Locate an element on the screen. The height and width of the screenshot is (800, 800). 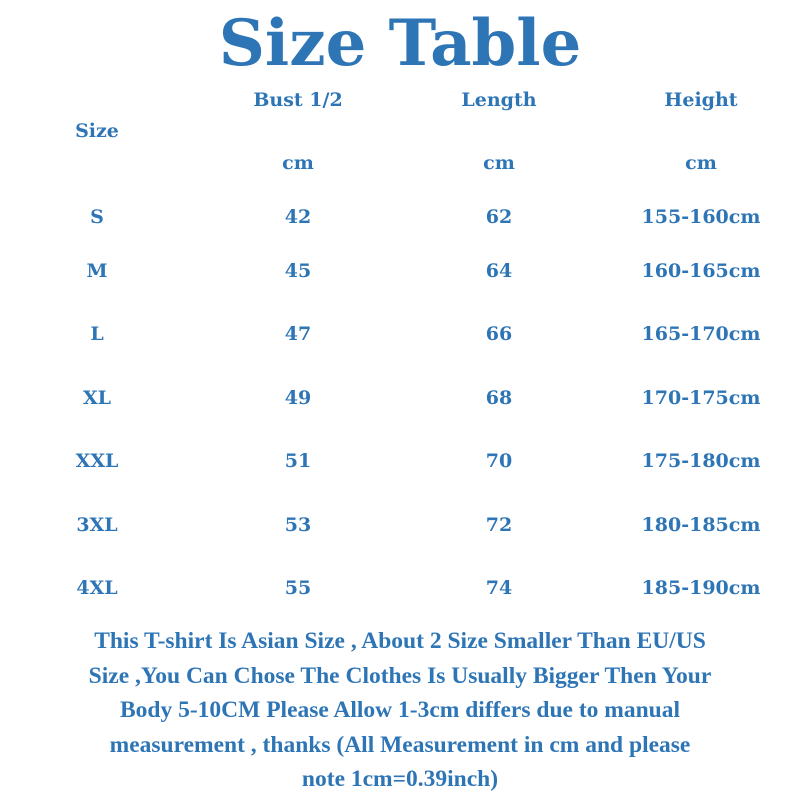
note-line: note 1cm=0.39inch) is located at coordinates (400, 779).